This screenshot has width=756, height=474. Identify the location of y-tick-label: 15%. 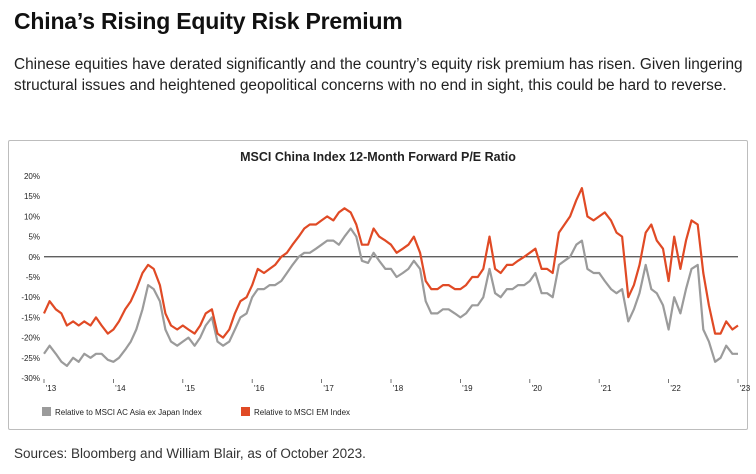
(32, 196).